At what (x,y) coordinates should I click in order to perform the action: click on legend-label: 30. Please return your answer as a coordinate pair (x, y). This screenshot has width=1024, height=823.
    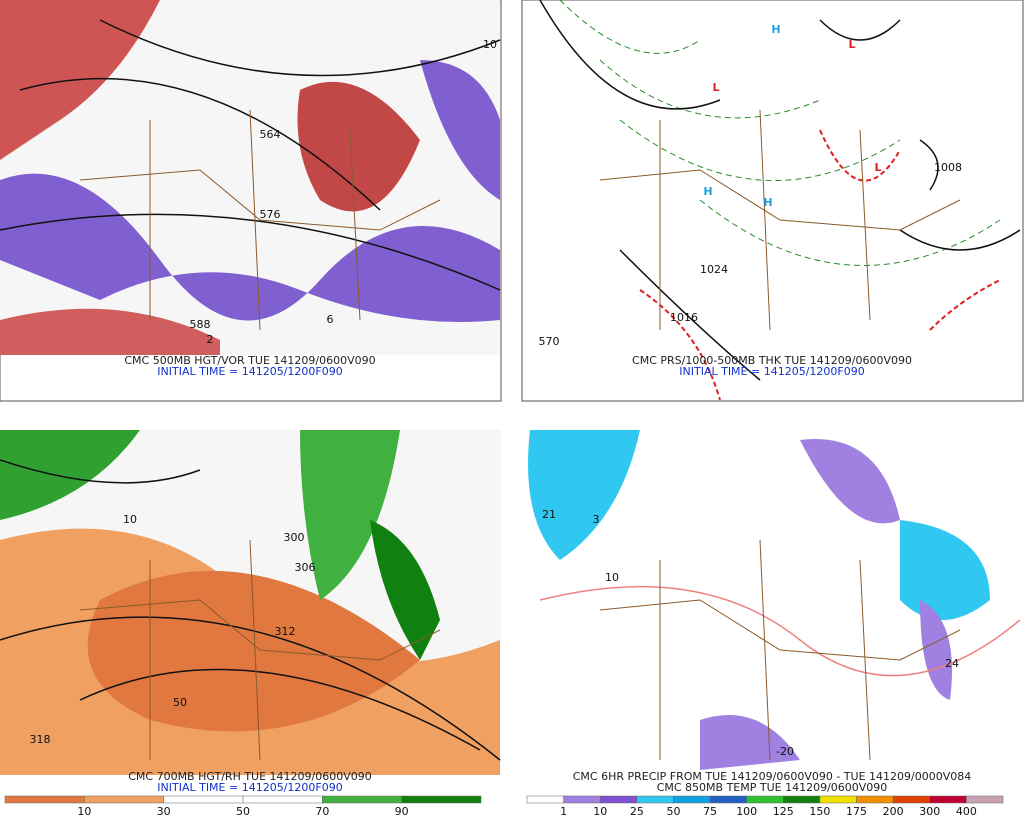
    Looking at the image, I should click on (164, 811).